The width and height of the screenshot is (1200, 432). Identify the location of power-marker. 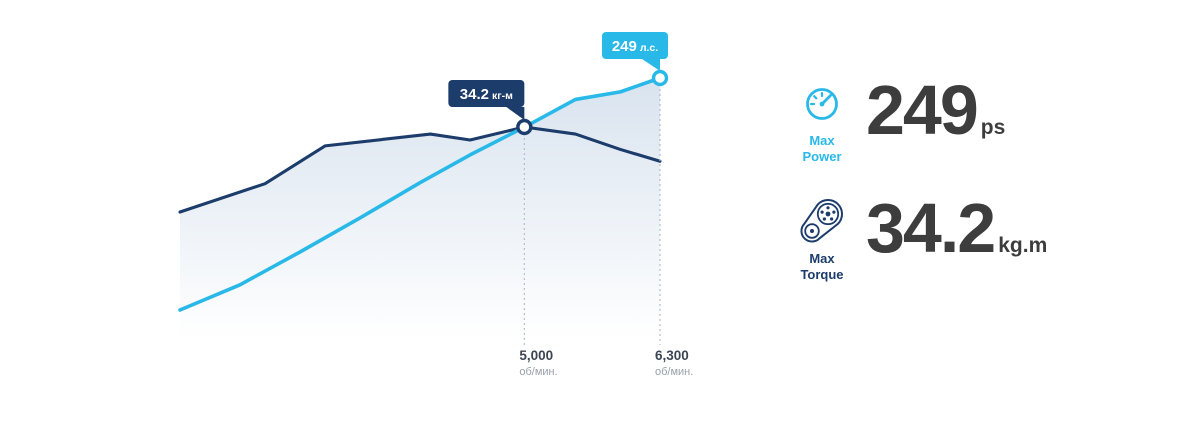
(660, 78).